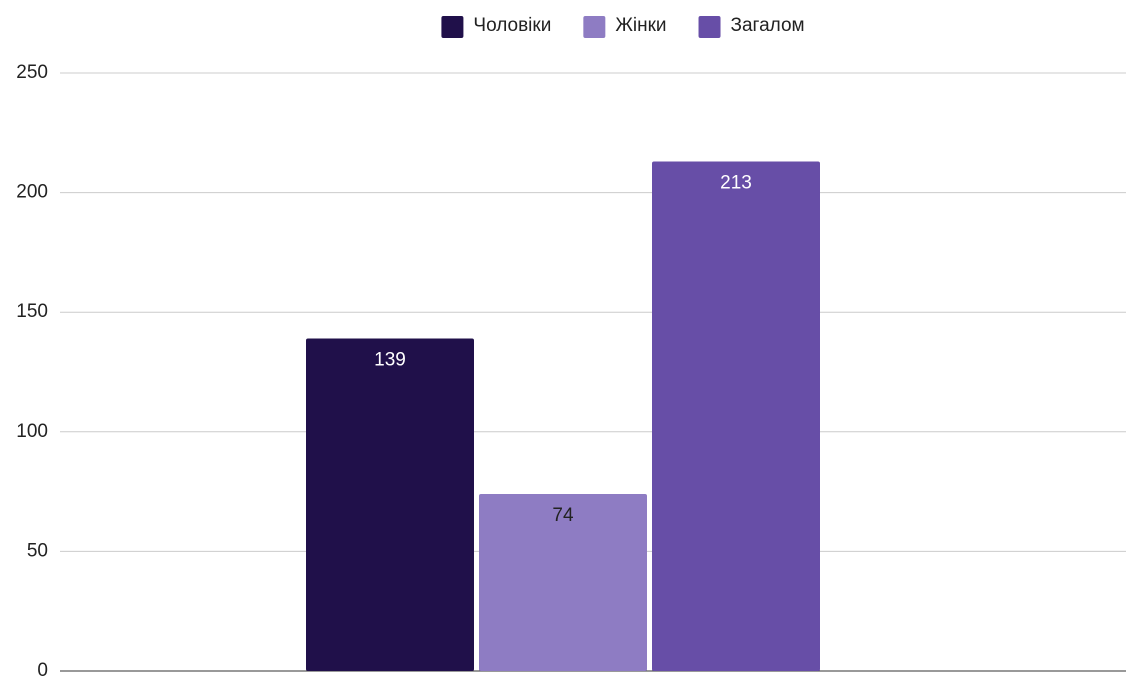  I want to click on y-tick-label: 150, so click(32, 311).